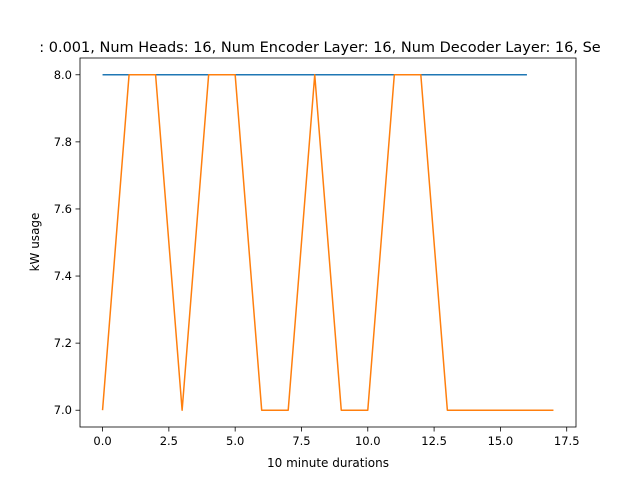 Image resolution: width=640 pixels, height=484 pixels. What do you see at coordinates (328, 463) in the screenshot?
I see `x-axis-label: 10 minute durations` at bounding box center [328, 463].